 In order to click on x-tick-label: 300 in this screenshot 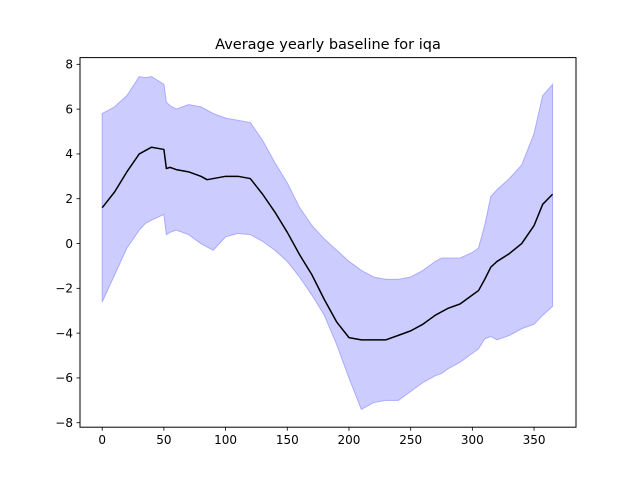, I will do `click(472, 440)`.